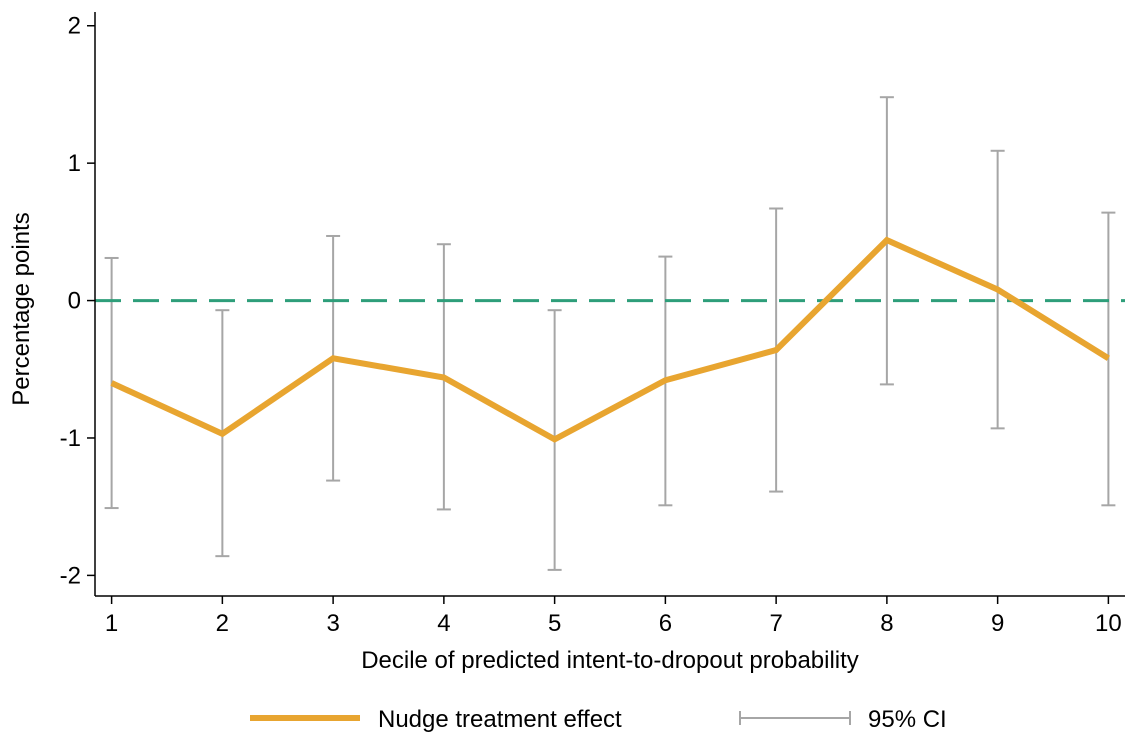 The height and width of the screenshot is (736, 1130). I want to click on x-tick-label: 5, so click(554, 623).